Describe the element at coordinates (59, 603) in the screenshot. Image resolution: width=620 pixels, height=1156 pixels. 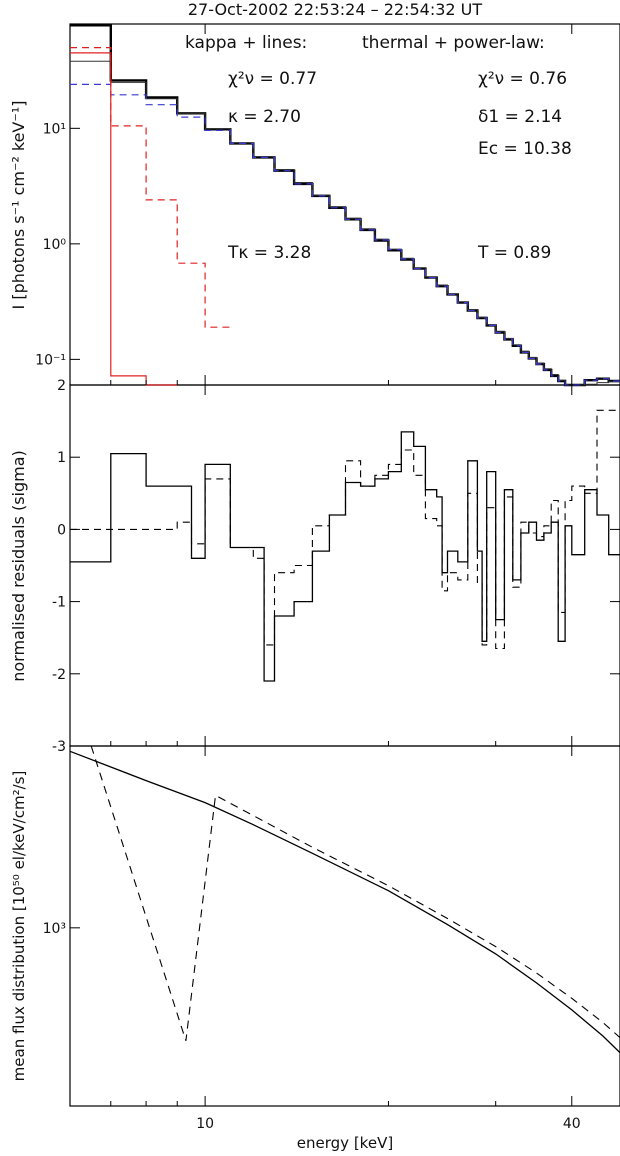
I see `residual-ytick-label-3: -1` at that location.